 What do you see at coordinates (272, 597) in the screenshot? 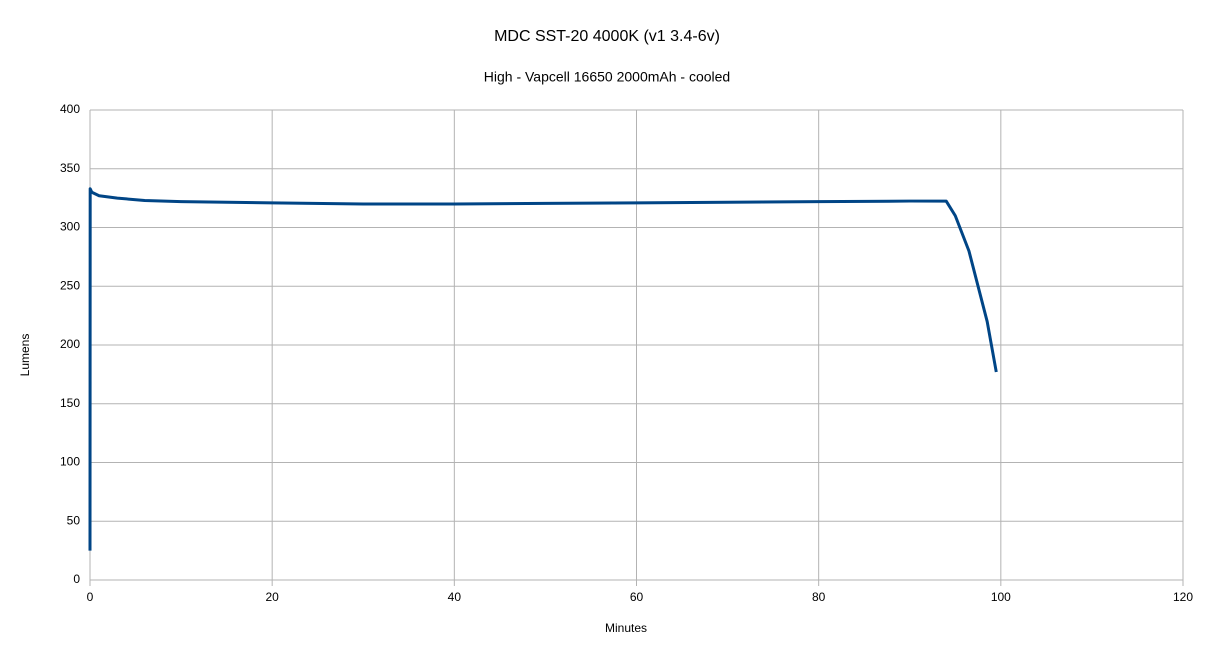
I see `x-tick-label: 20` at bounding box center [272, 597].